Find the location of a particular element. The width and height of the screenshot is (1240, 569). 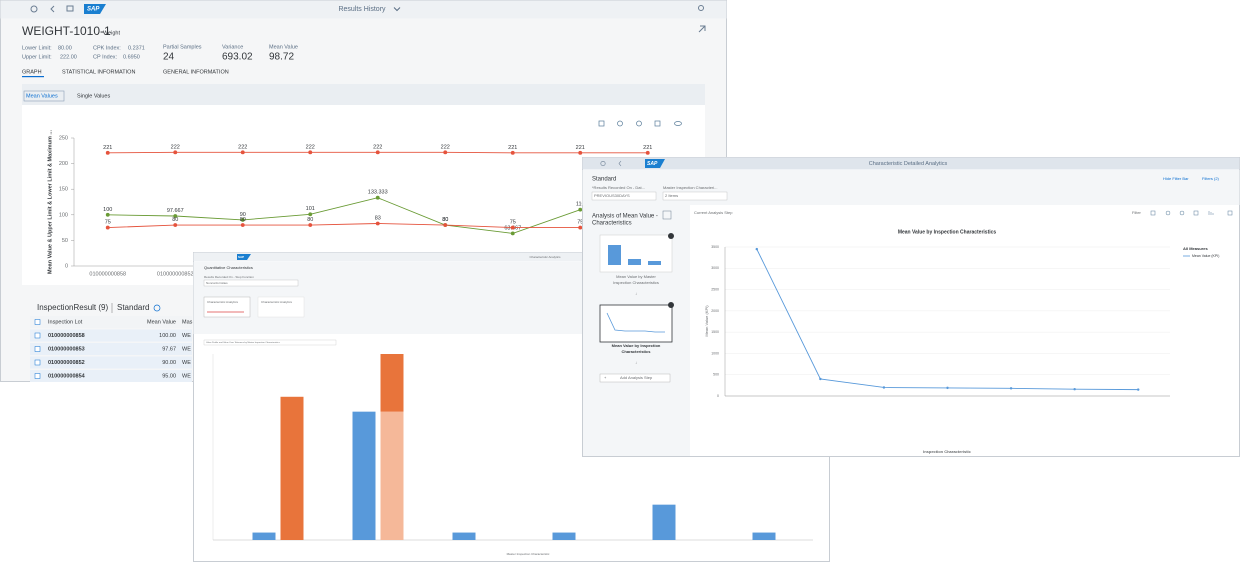

subtab: Mean Values is located at coordinates (42, 96).